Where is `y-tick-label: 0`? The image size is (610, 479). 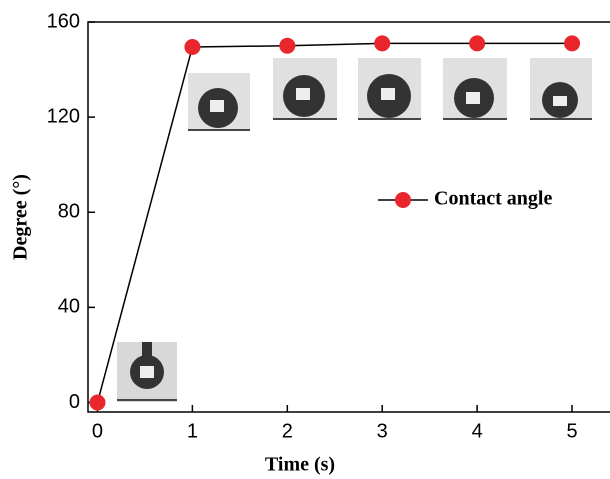
y-tick-label: 0 is located at coordinates (74, 402).